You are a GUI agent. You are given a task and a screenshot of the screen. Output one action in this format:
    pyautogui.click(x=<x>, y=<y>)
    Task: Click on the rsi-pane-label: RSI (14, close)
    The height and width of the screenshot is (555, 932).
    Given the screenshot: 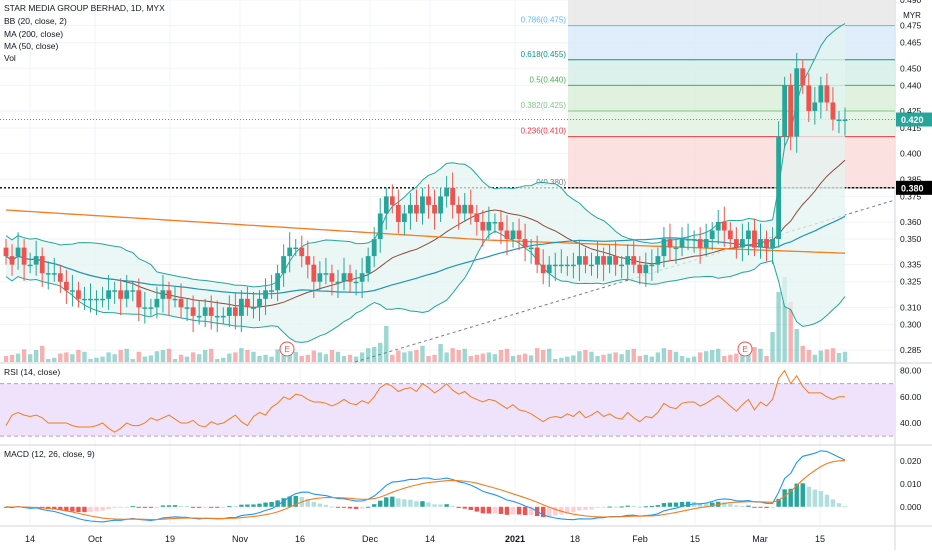 What is the action you would take?
    pyautogui.click(x=32, y=372)
    